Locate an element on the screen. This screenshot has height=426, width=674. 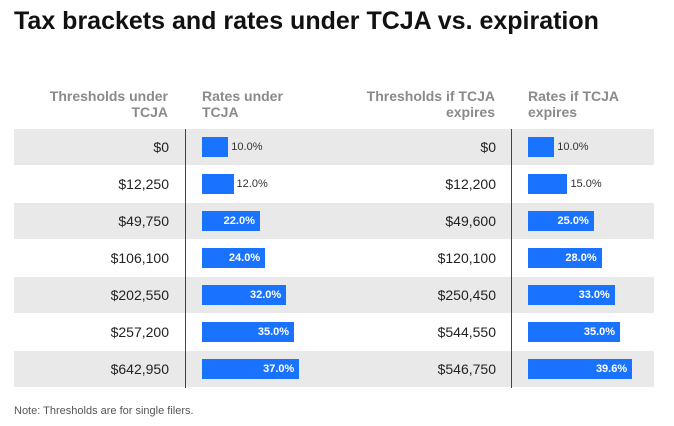
rate-label-tcja: 10.0% is located at coordinates (247, 147).